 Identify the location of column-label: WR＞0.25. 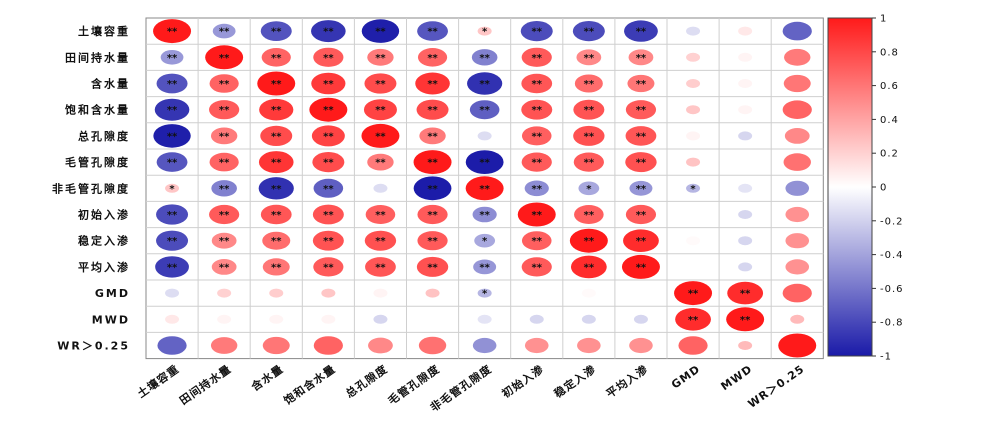
(776, 386).